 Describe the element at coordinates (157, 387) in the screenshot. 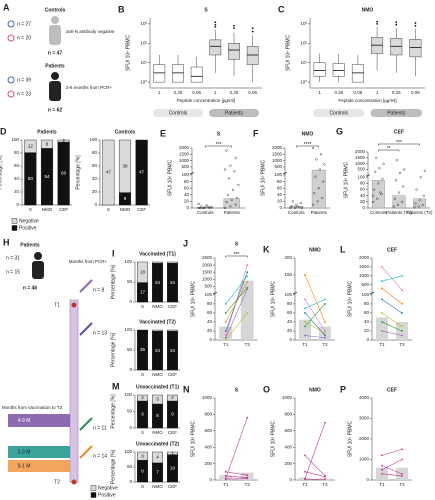

I see `chart-title: Unvaccinated (T1)` at that location.